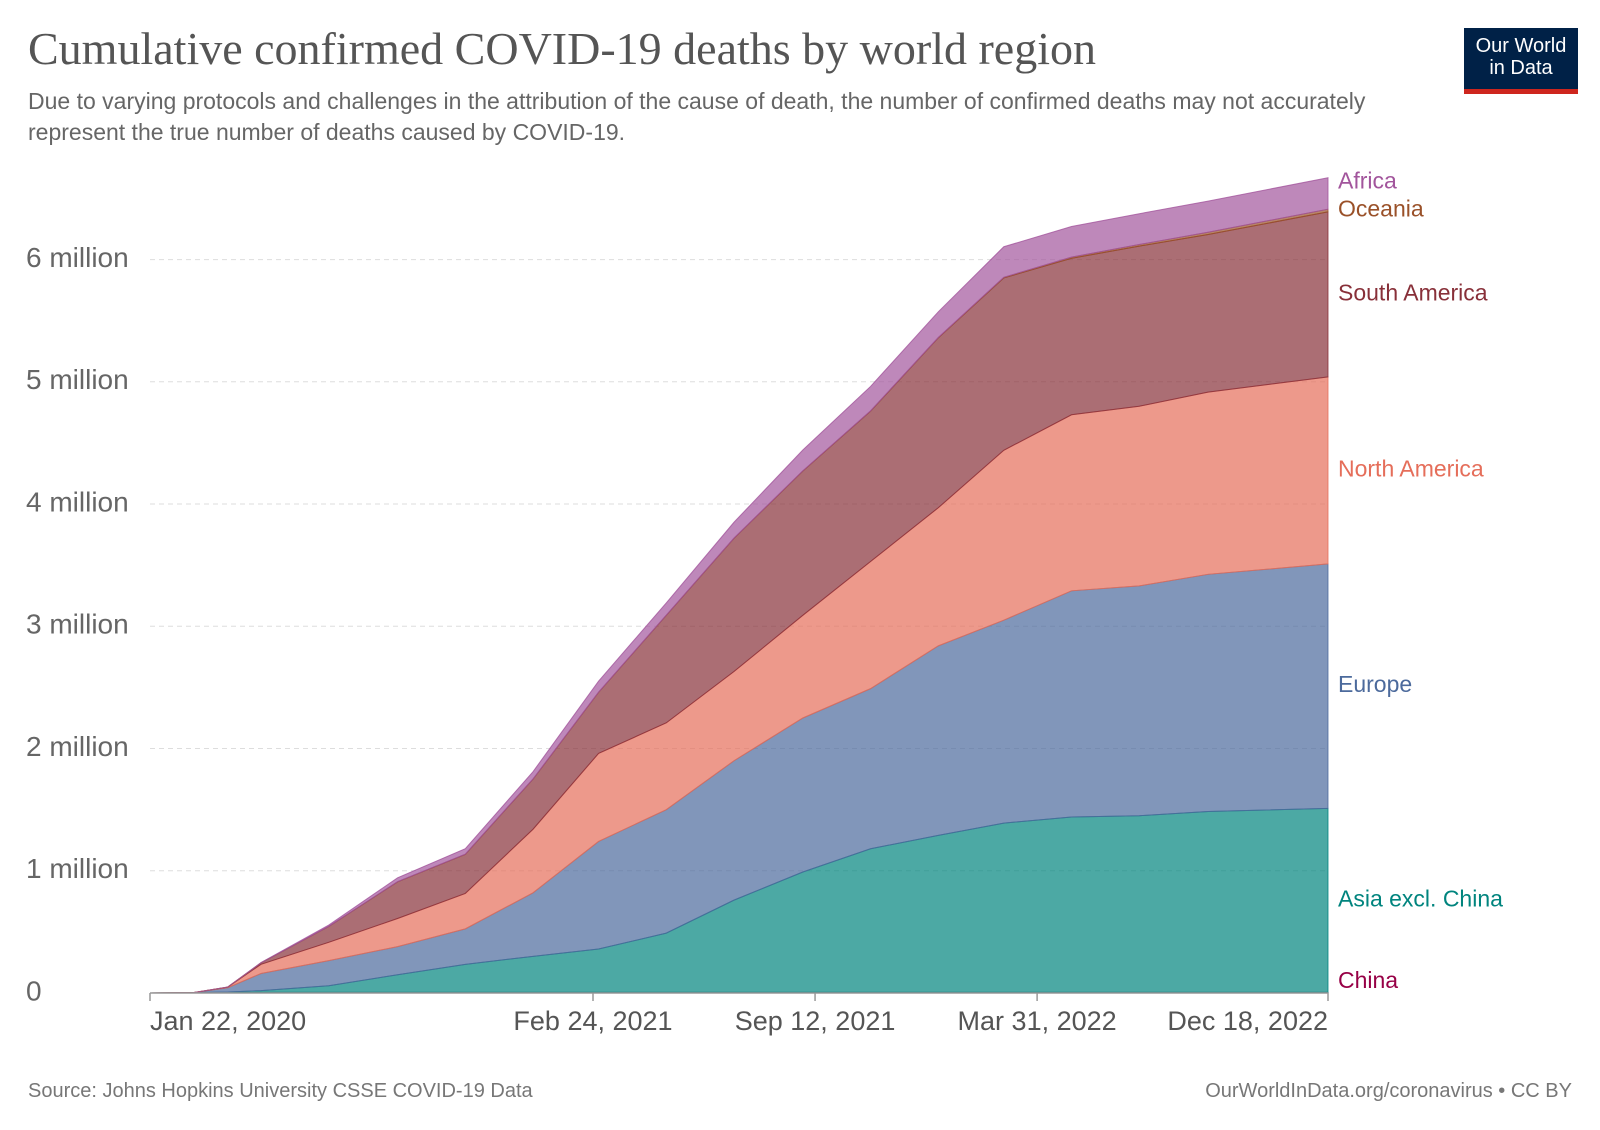  What do you see at coordinates (77, 746) in the screenshot?
I see `y-tick-label: 2 million` at bounding box center [77, 746].